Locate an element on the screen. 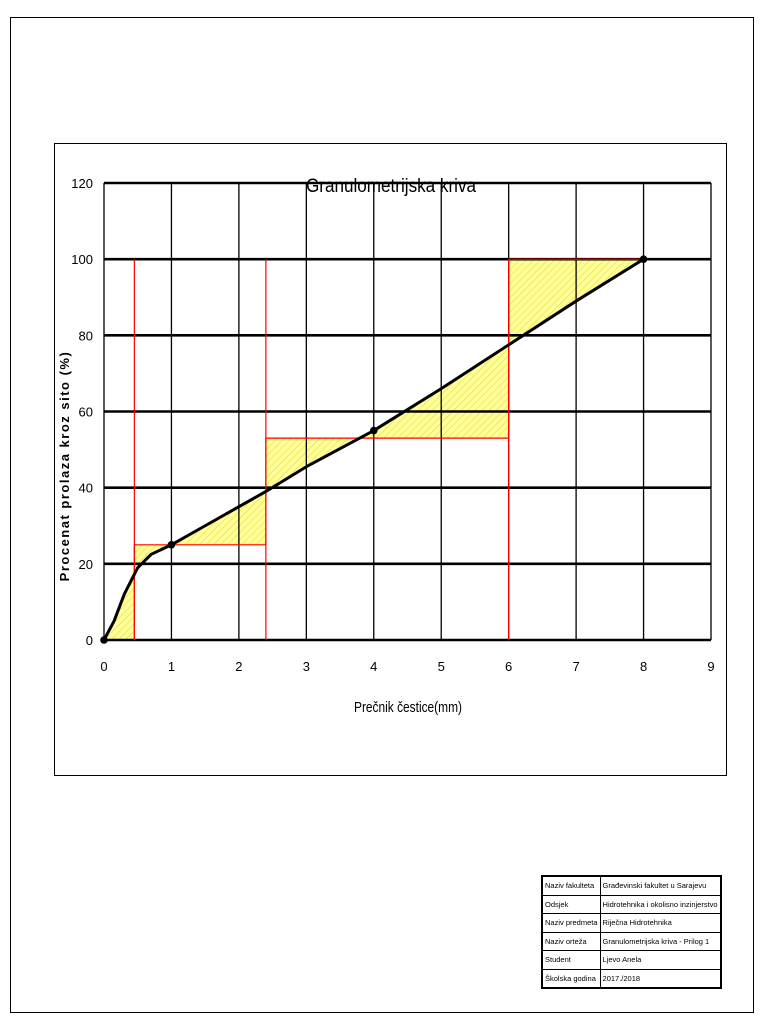 The width and height of the screenshot is (768, 1024). title-block-row: Student Ljevo Anela is located at coordinates (632, 960).